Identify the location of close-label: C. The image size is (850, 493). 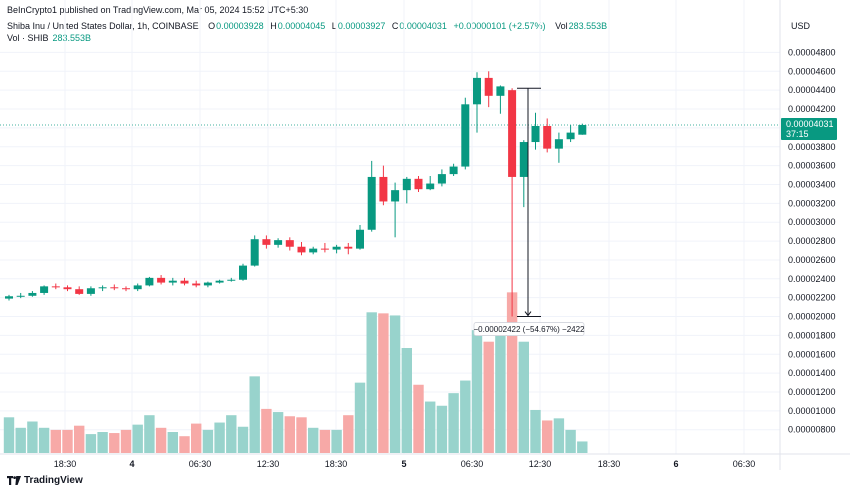
(395, 26).